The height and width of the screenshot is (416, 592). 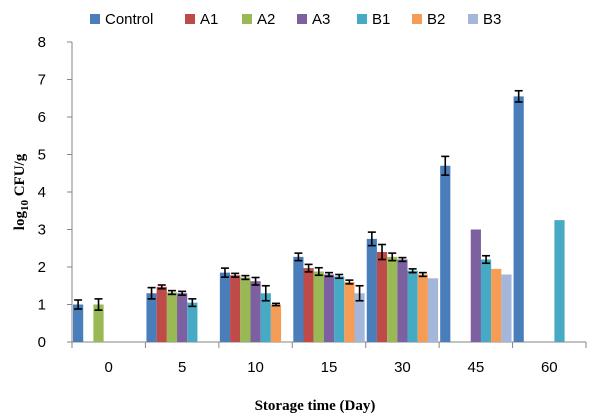 I want to click on y-tick-label: 3, so click(x=42, y=230).